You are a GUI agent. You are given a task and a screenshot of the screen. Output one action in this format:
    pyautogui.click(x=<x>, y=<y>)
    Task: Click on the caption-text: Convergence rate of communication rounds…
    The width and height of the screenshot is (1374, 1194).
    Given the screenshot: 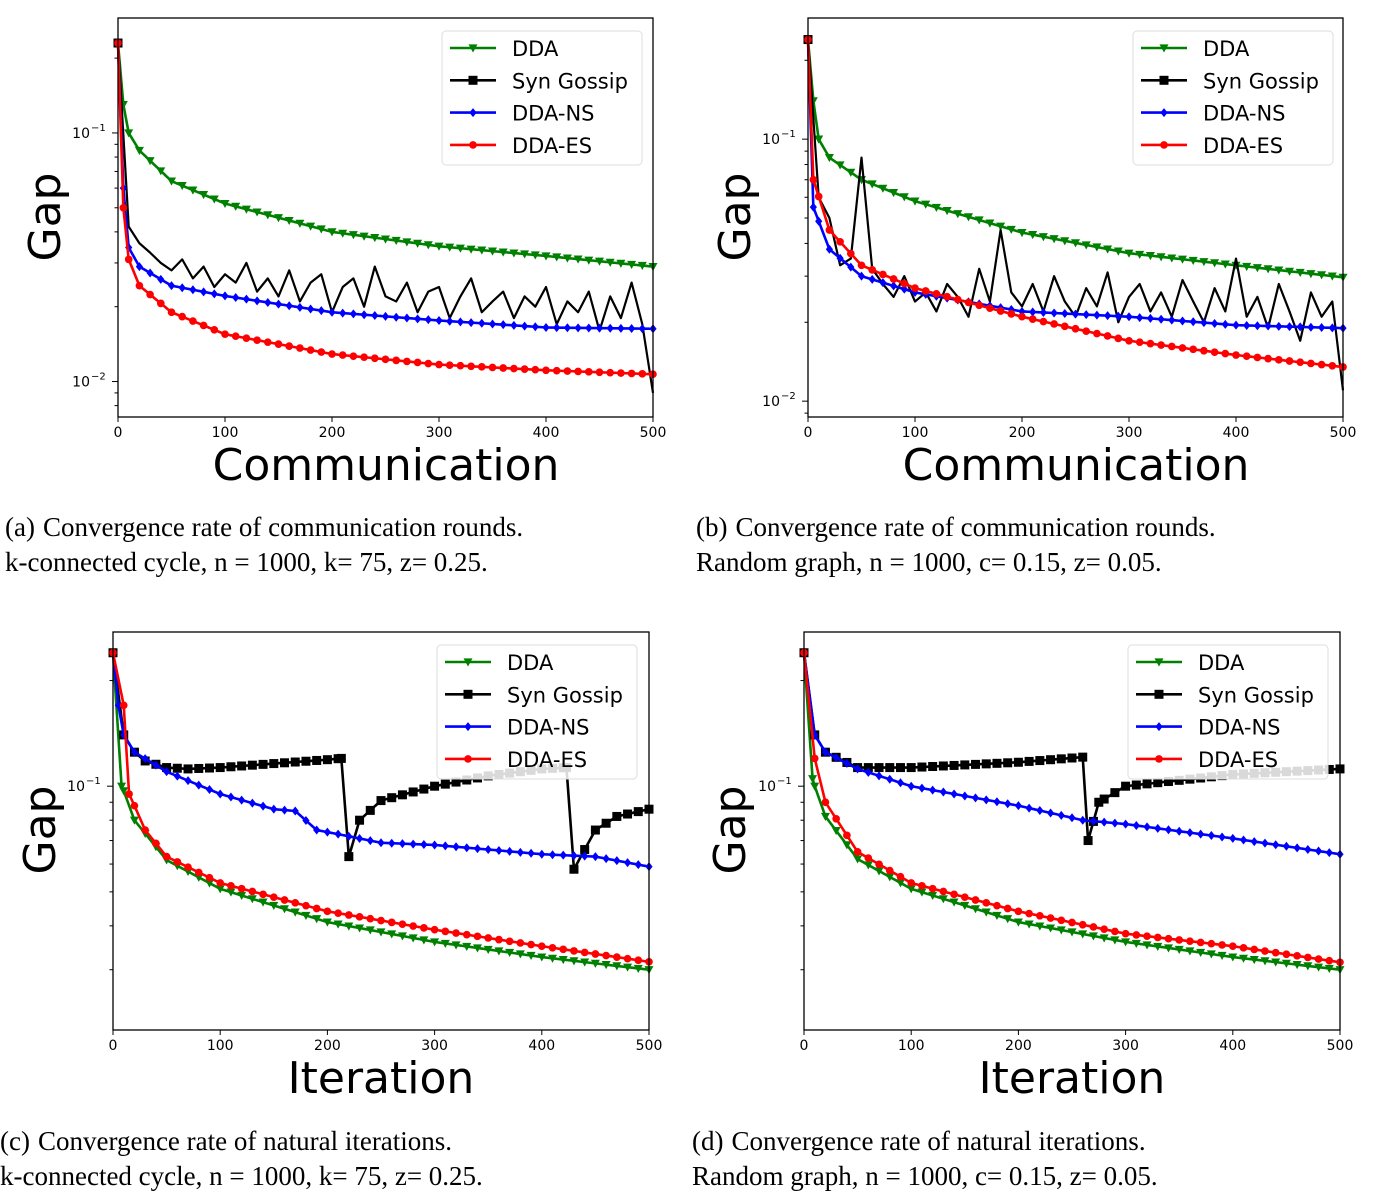 What is the action you would take?
    pyautogui.click(x=975, y=527)
    